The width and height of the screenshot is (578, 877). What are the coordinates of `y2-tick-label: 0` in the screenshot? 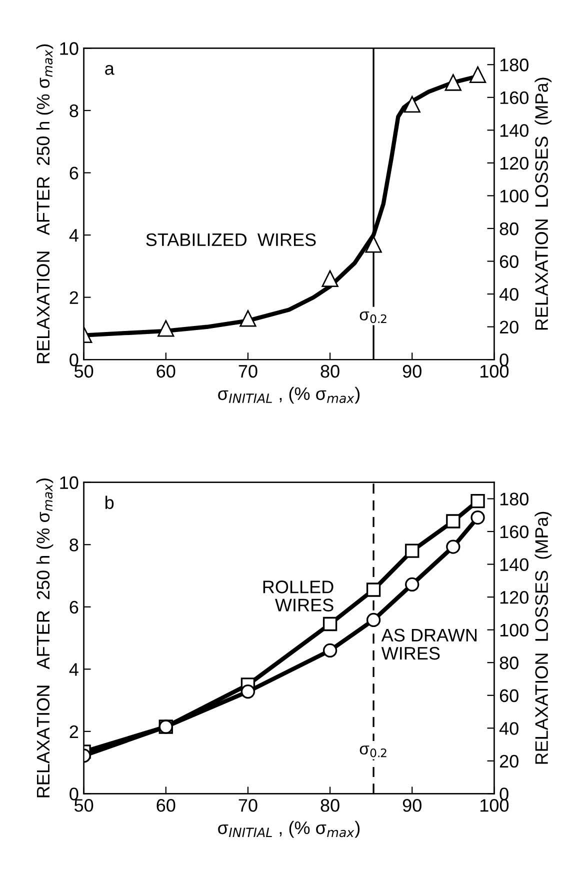 It's located at (504, 794).